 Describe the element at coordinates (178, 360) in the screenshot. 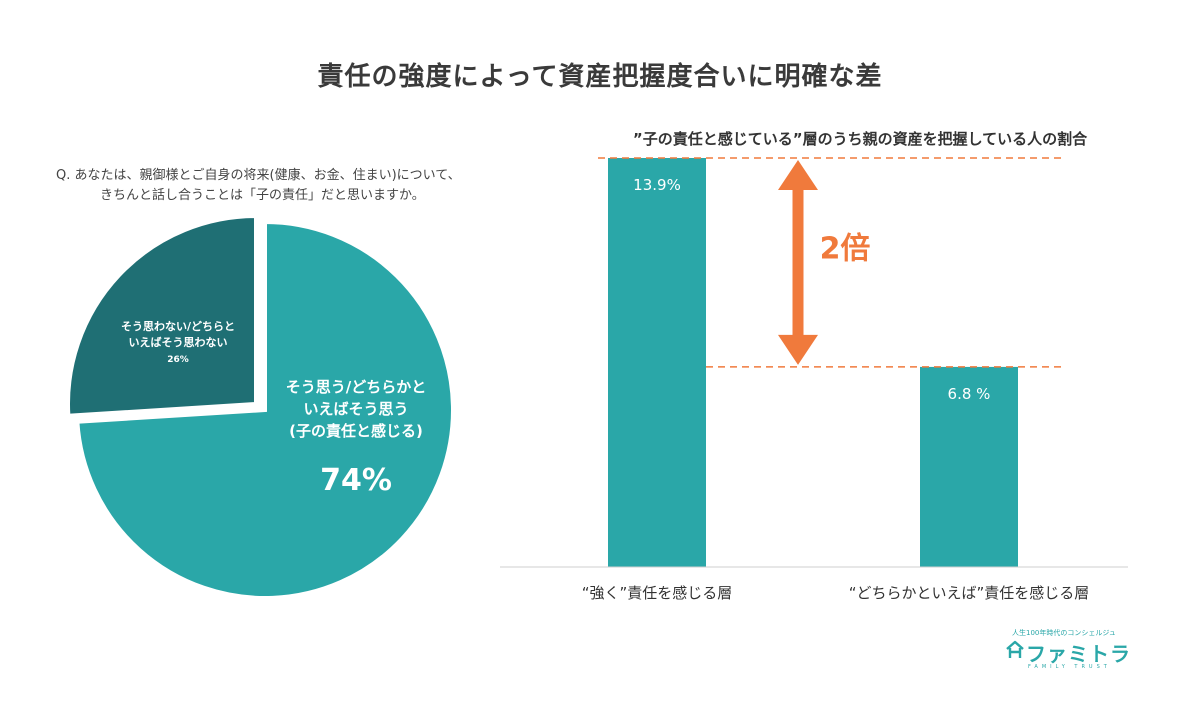

I see `pie-slice-2-value: 26%` at that location.